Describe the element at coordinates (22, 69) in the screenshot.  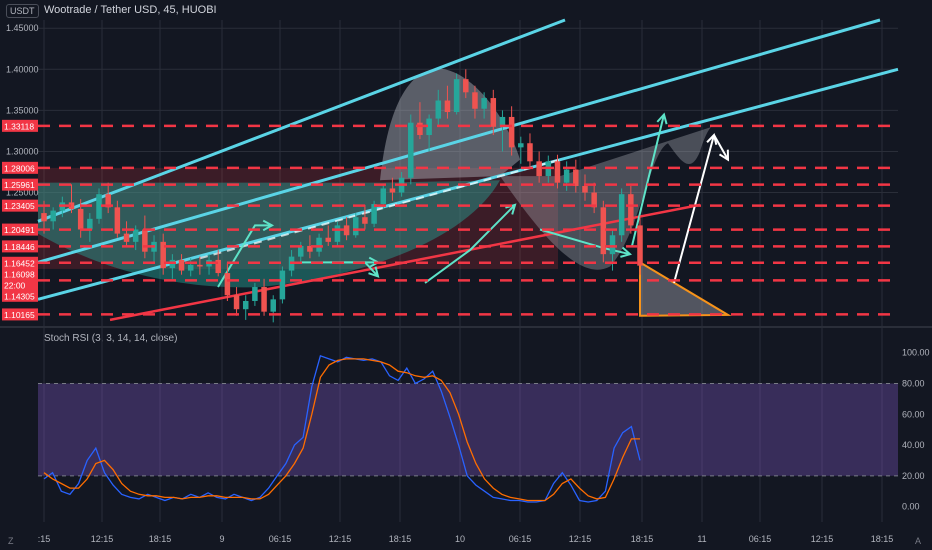
I see `y-tick-label: 1.40000` at that location.